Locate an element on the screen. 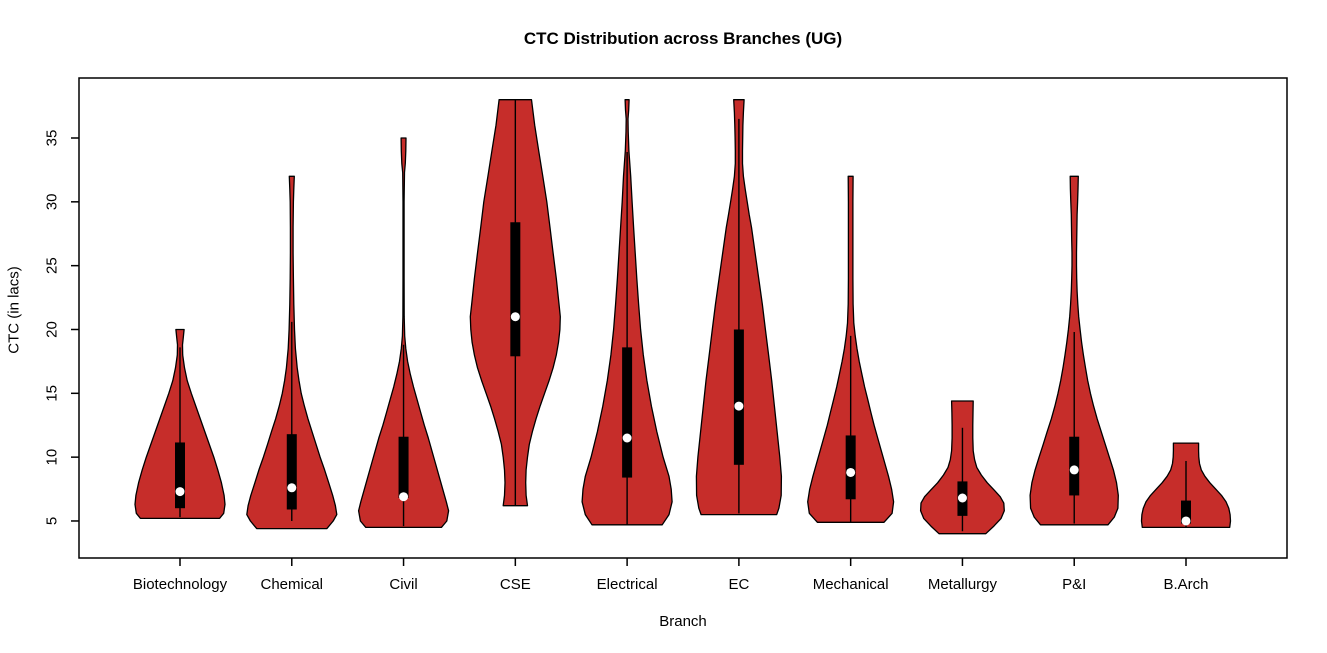  iqr-box-cse is located at coordinates (515, 289).